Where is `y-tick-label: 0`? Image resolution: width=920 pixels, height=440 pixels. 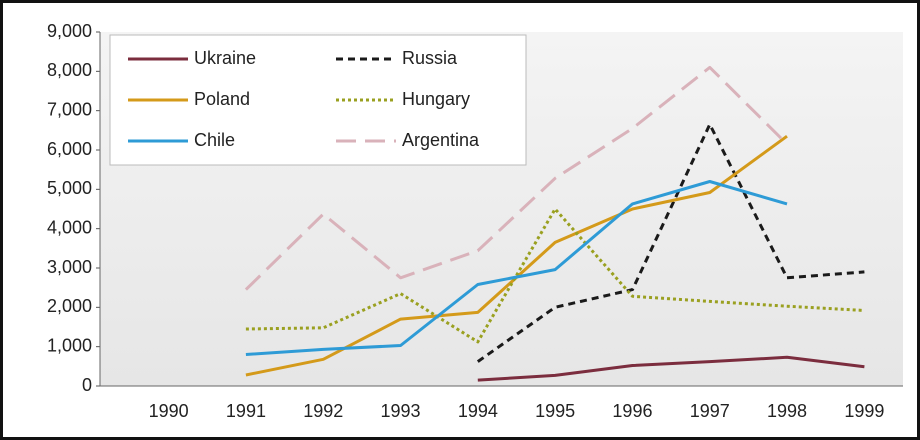
y-tick-label: 0 is located at coordinates (87, 385).